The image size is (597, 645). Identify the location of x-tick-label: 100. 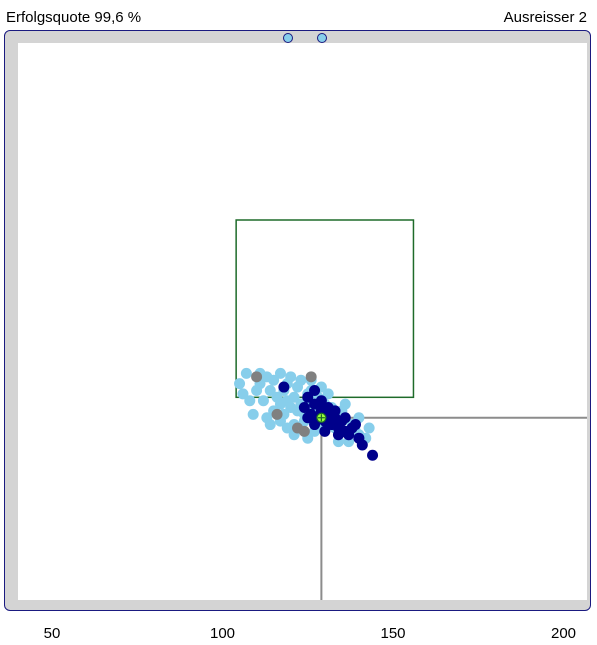
(222, 633).